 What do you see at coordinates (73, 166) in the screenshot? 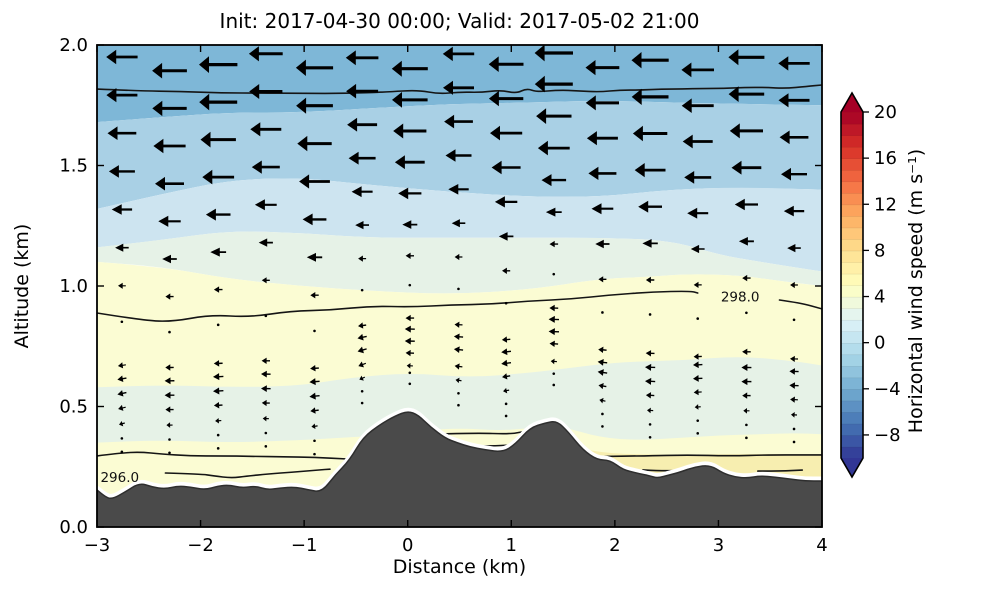
I see `y-tick-label: 1.5` at bounding box center [73, 166].